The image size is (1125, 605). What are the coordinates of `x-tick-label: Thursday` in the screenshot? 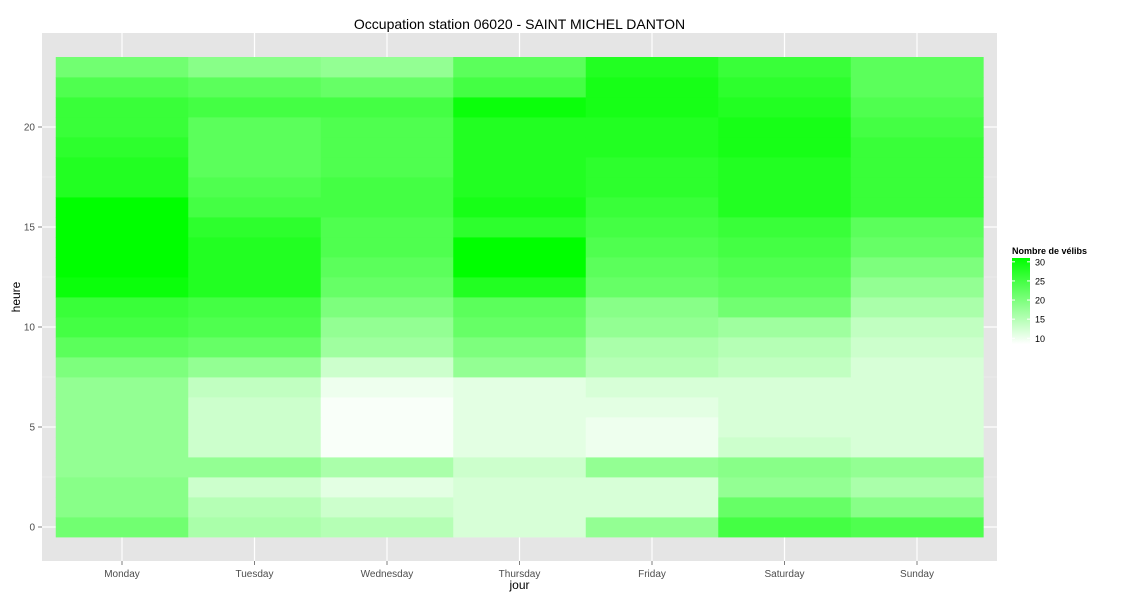 It's located at (520, 574).